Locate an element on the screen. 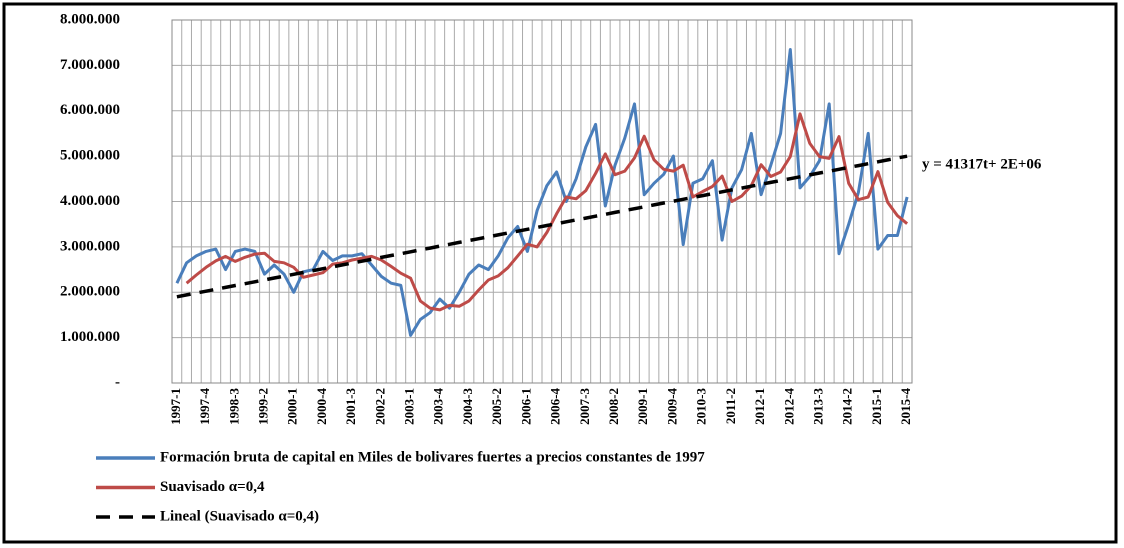  y-tick-label: 7.000.000 is located at coordinates (90, 65).